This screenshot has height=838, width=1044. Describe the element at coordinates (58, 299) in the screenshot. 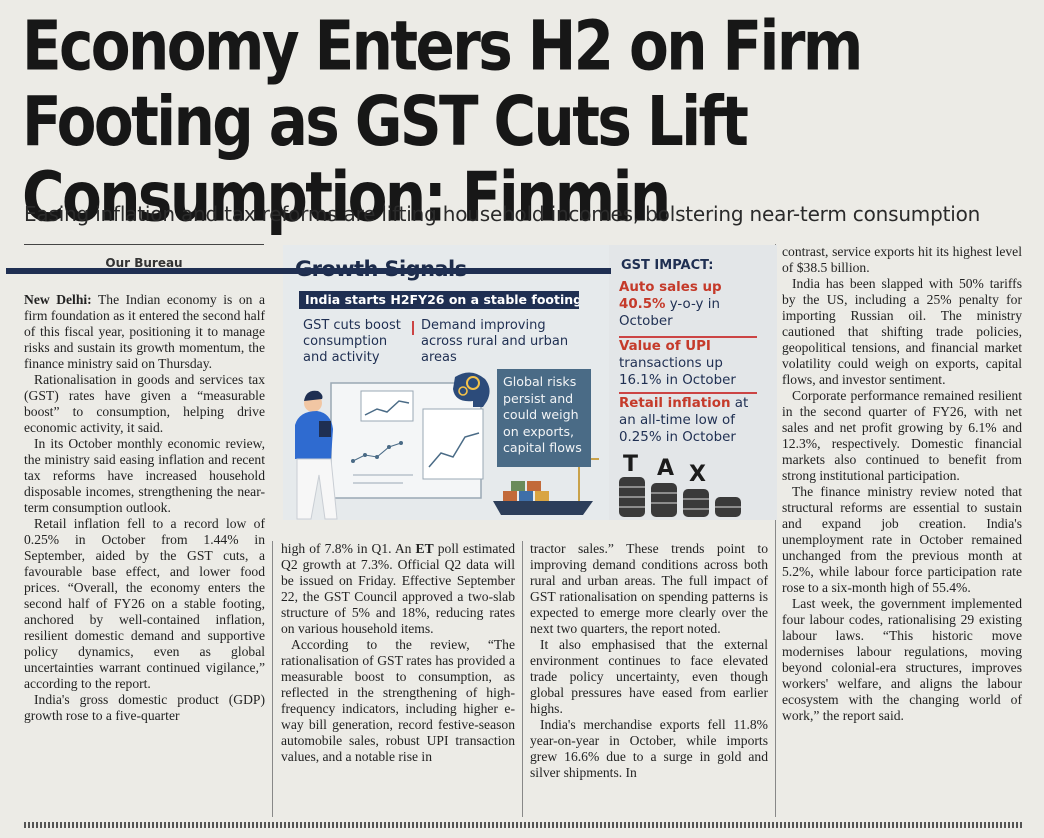

I see `dateline: New Delhi:` at that location.